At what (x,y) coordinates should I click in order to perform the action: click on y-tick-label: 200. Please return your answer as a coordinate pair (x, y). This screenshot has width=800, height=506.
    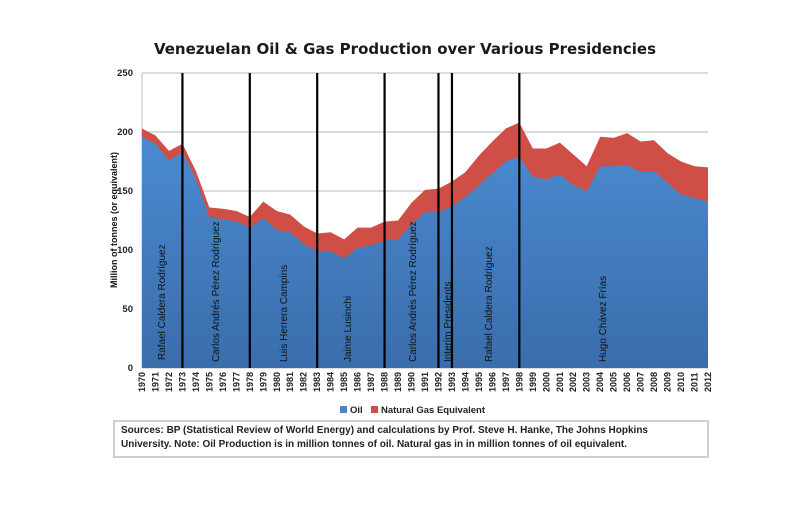
    Looking at the image, I should click on (125, 132).